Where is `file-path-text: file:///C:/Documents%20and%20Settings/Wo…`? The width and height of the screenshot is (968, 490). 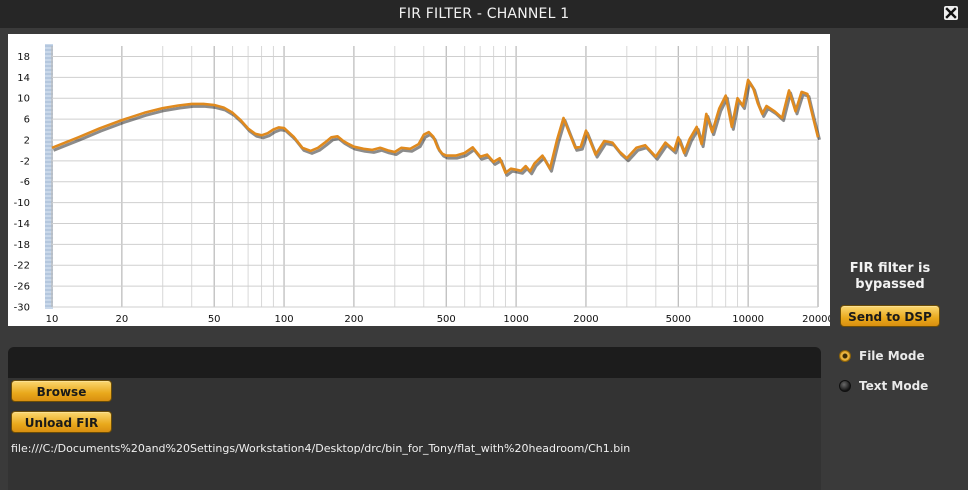 file-path-text: file:///C:/Documents%20and%20Settings/Wo… is located at coordinates (321, 448).